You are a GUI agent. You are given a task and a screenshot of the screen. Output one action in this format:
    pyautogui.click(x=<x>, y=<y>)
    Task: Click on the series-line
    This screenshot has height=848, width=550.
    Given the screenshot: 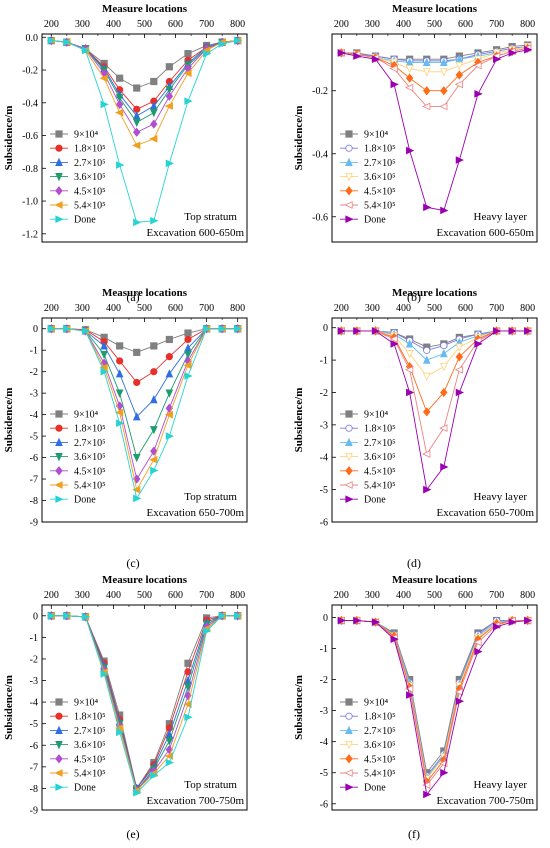 What is the action you would take?
    pyautogui.click(x=144, y=373)
    